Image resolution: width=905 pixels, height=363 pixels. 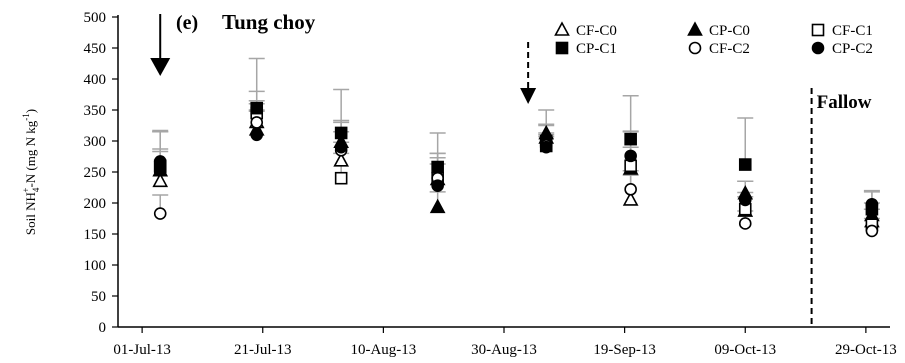 What do you see at coordinates (95, 204) in the screenshot?
I see `y-tick-label: 200` at bounding box center [95, 204].